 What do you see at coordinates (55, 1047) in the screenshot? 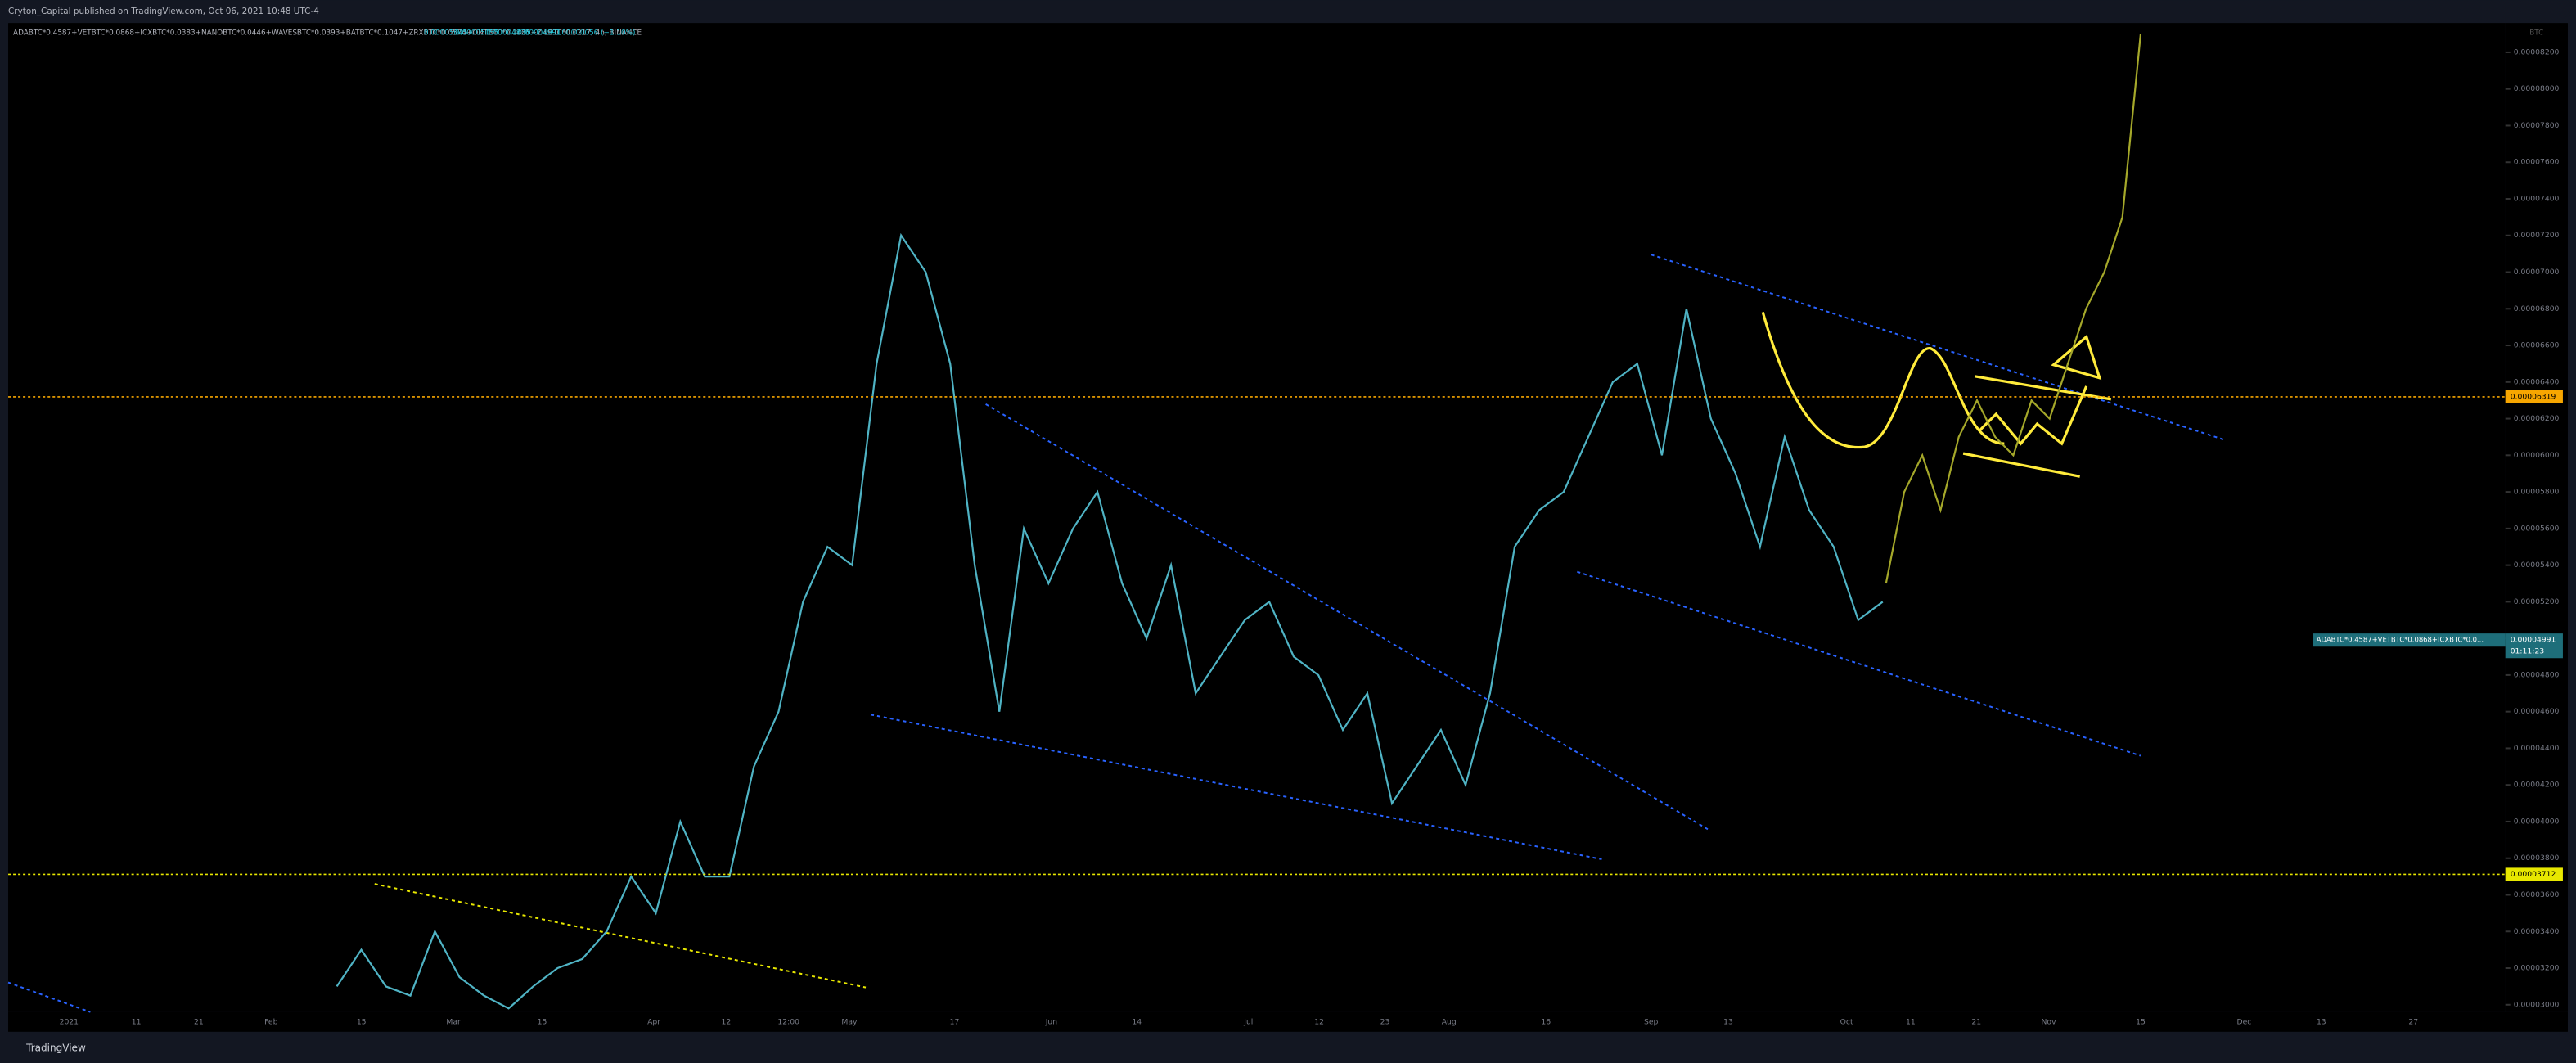
I see `brand: TradingView` at bounding box center [55, 1047].